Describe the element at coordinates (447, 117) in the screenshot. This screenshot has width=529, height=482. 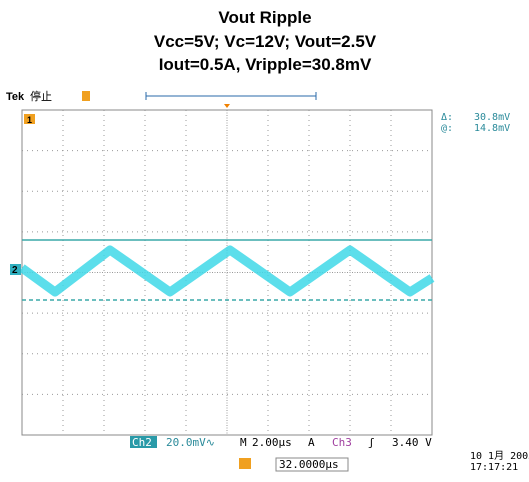
I see `cursor-label: Δ:` at that location.